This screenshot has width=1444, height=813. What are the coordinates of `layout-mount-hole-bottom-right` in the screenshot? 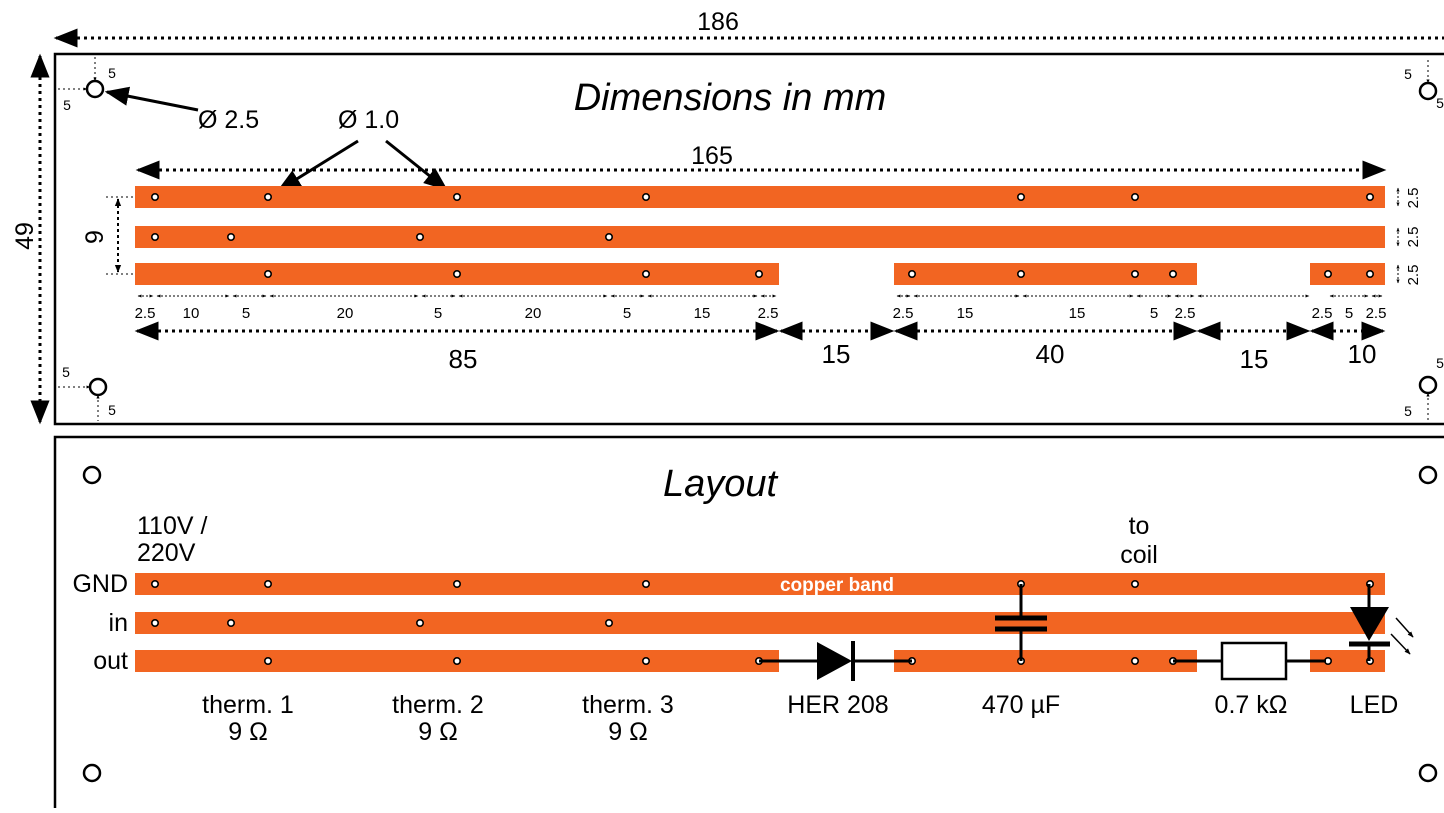 It's located at (1428, 773).